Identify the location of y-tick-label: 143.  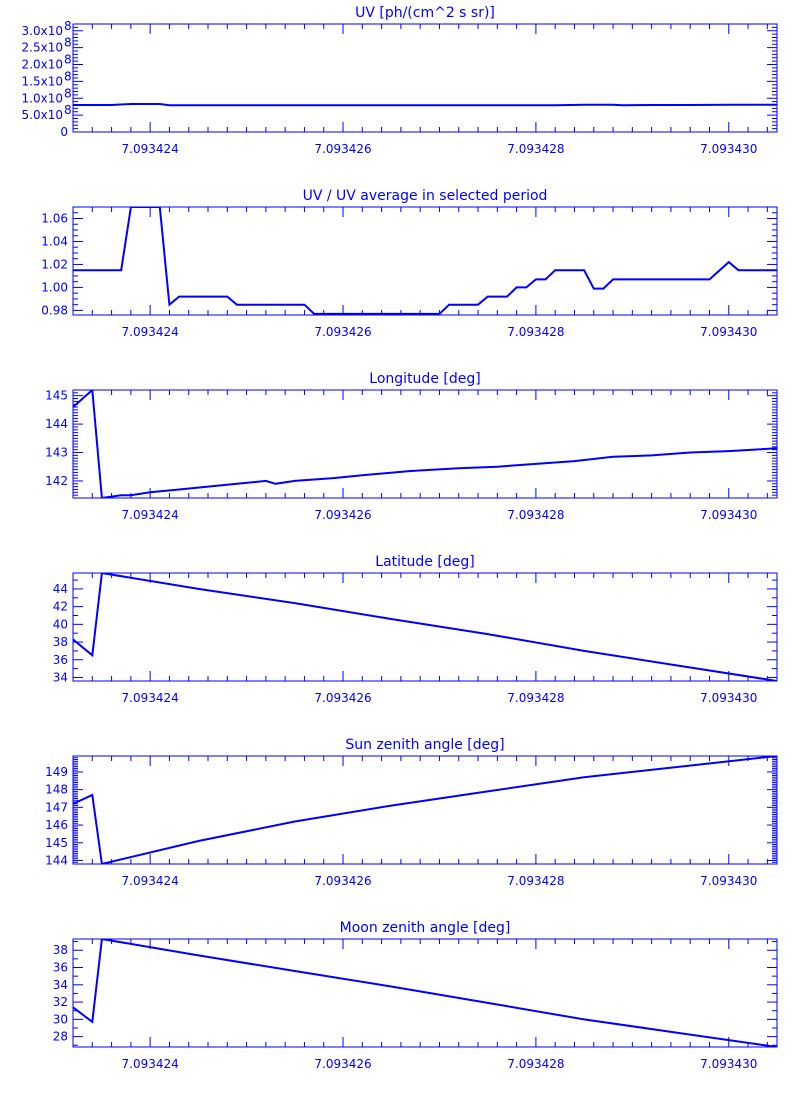
(56, 453).